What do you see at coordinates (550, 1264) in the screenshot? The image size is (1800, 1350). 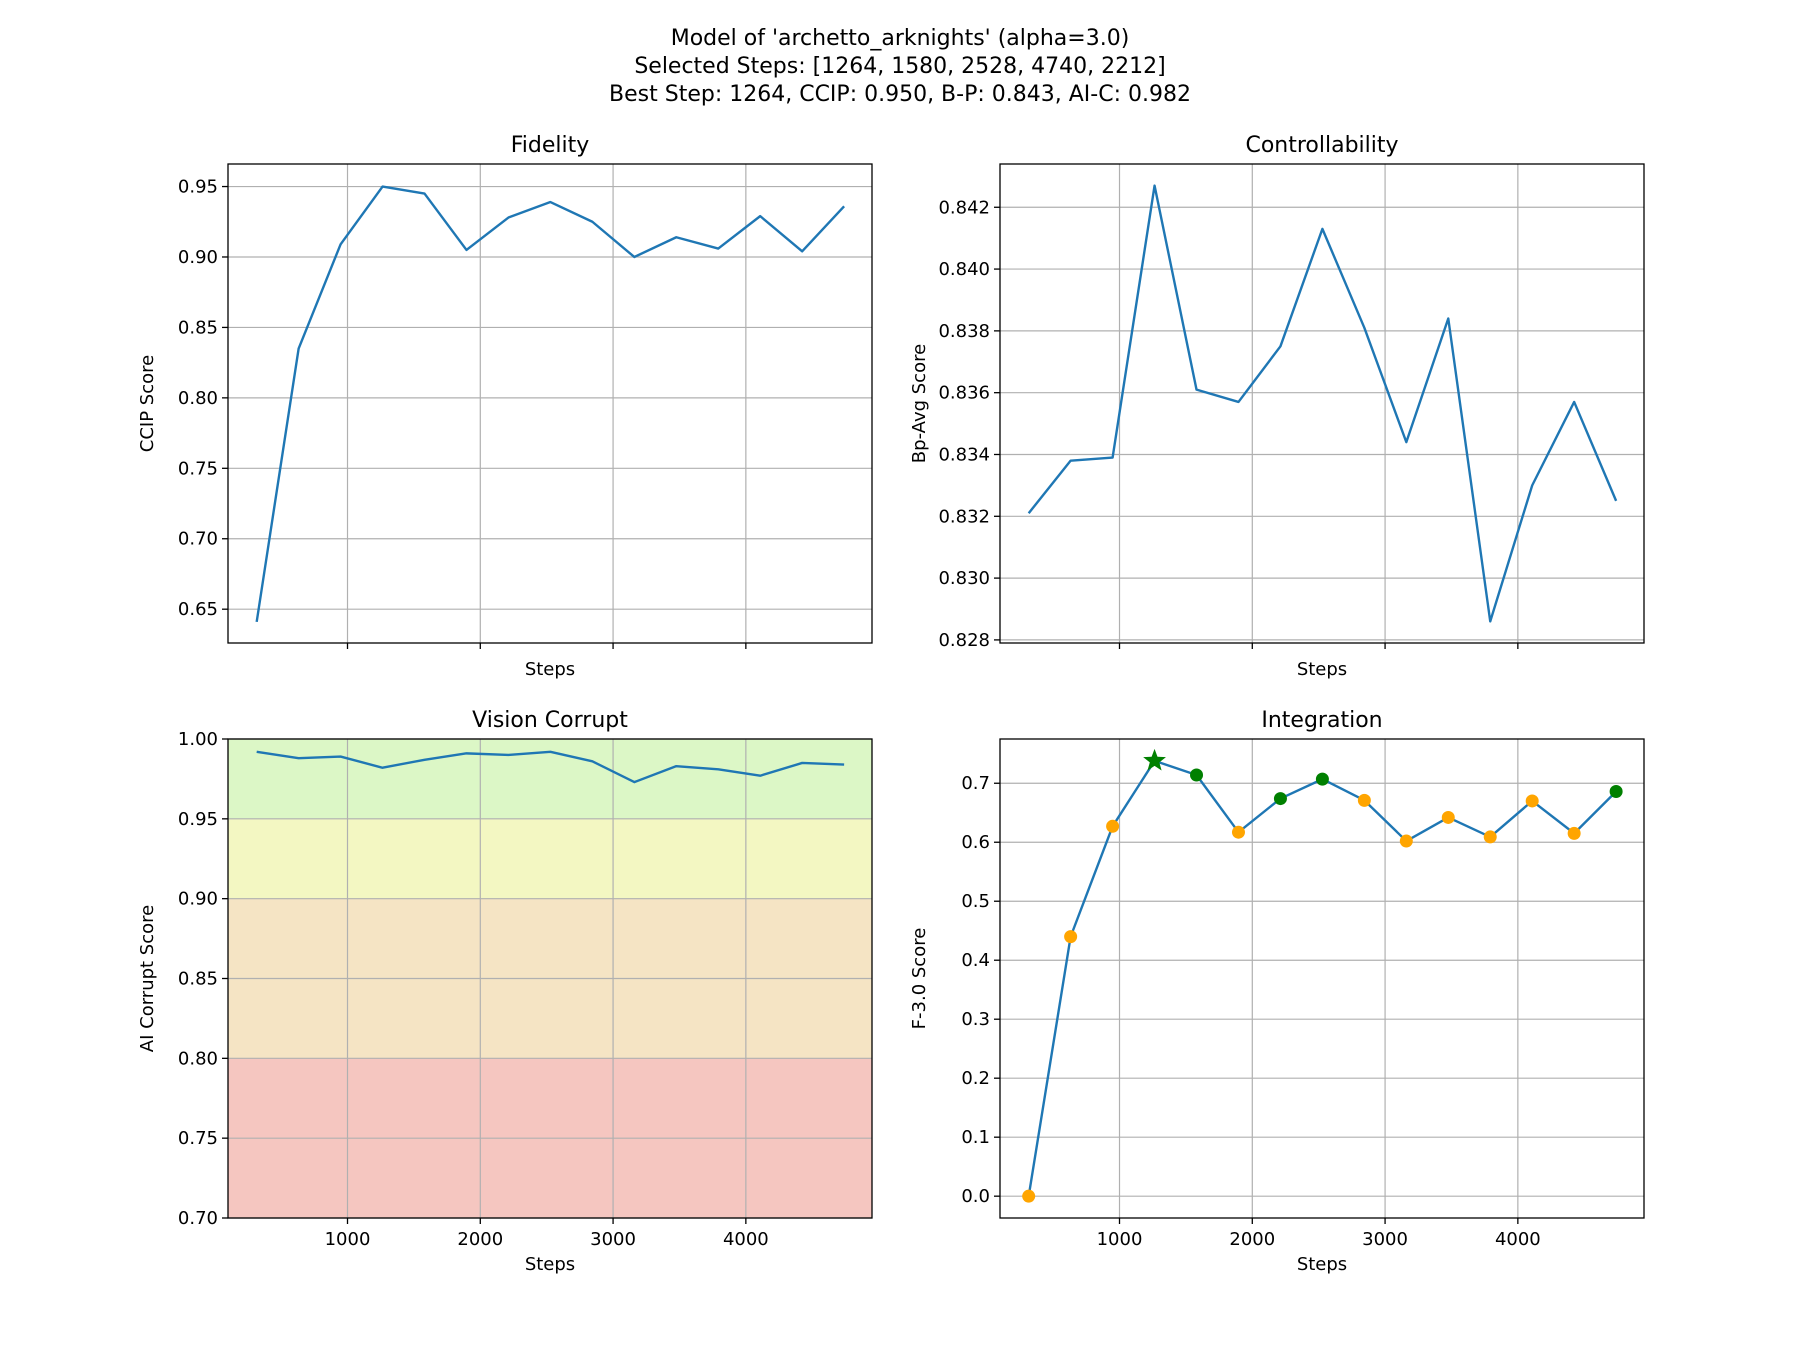 I see `vision-corrupt-xlabel: Steps` at bounding box center [550, 1264].